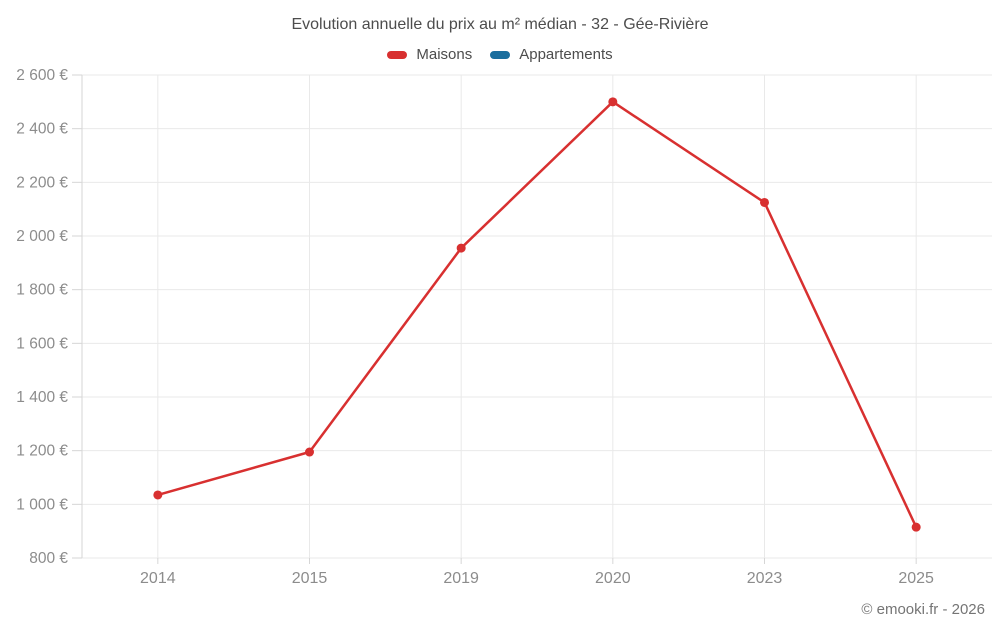 This screenshot has width=1000, height=625. What do you see at coordinates (916, 578) in the screenshot?
I see `x-tick-label: 2025` at bounding box center [916, 578].